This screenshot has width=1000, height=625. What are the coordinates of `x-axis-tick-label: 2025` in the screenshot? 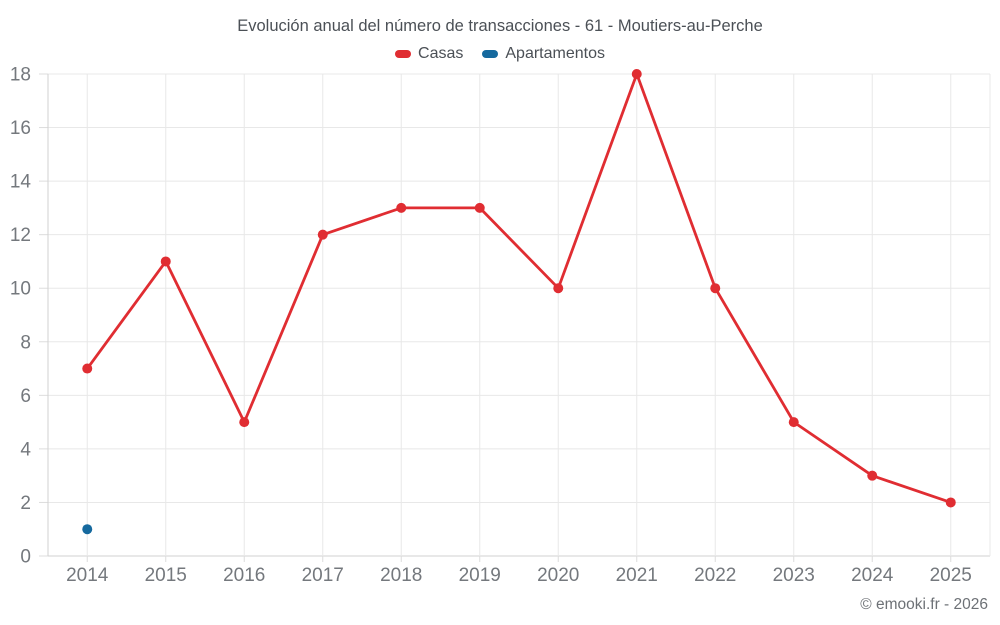 It's located at (951, 575).